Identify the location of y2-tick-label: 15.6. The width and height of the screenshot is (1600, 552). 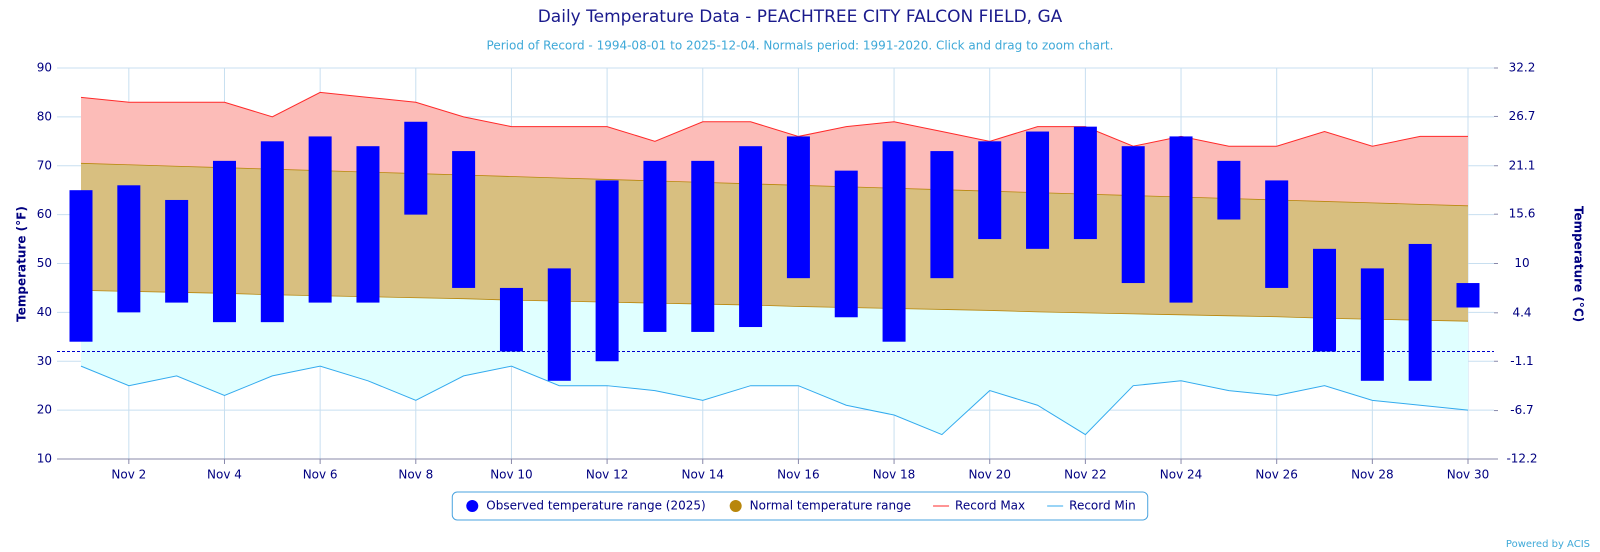
(1522, 214).